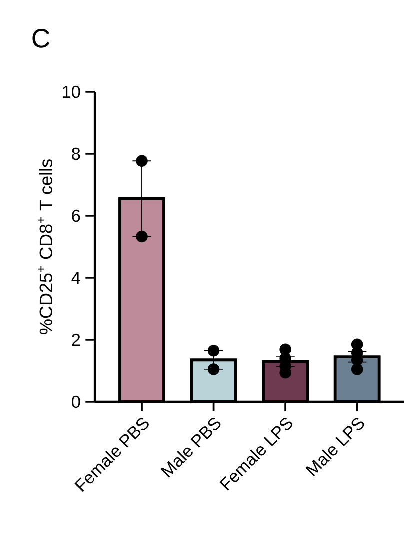  I want to click on y-tick-label: 10, so click(71, 92).